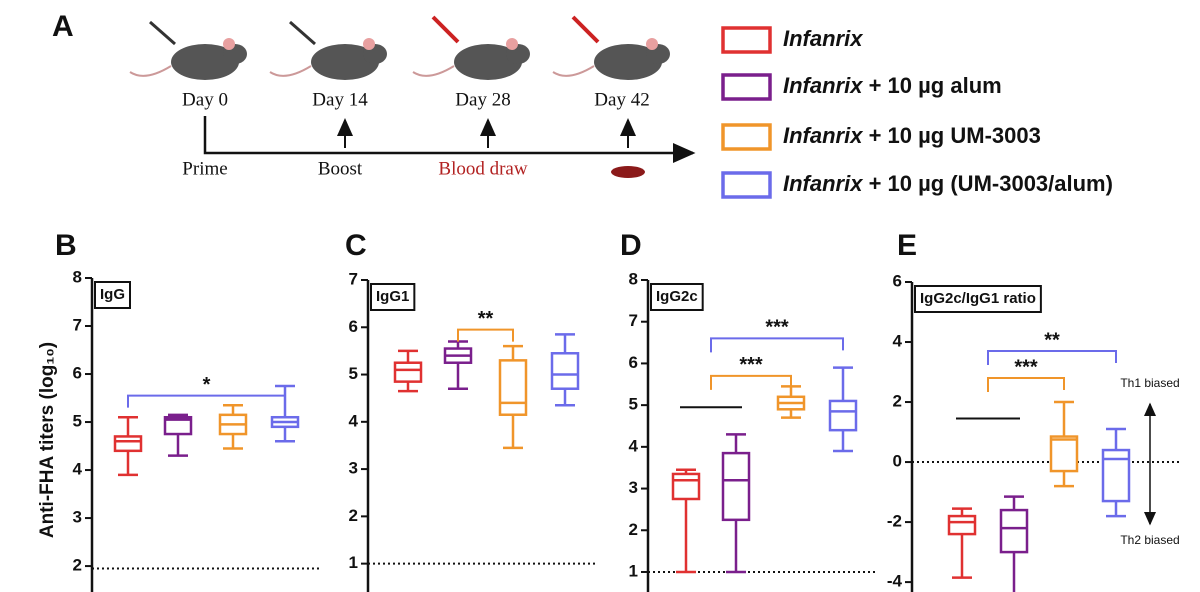 The height and width of the screenshot is (592, 1200). Describe the element at coordinates (205, 99) in the screenshot. I see `day-label: Day 0` at that location.